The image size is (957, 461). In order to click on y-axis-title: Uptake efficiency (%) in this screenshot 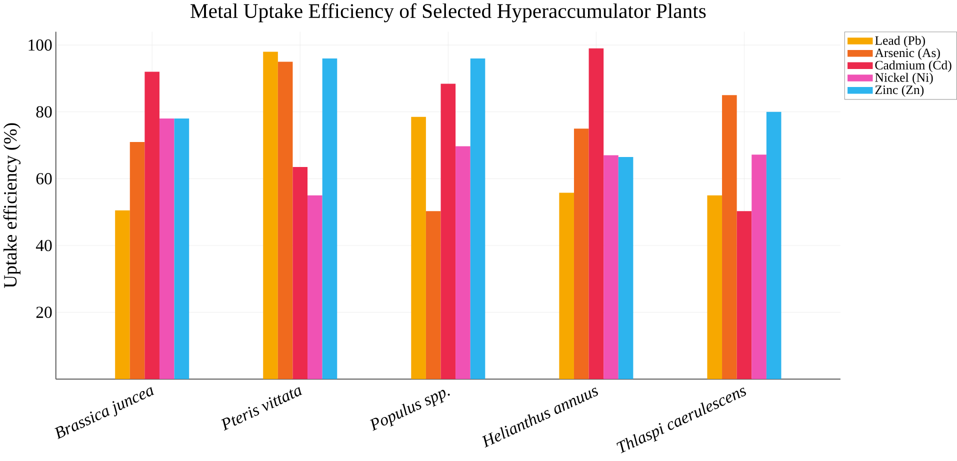, I will do `click(11, 205)`.